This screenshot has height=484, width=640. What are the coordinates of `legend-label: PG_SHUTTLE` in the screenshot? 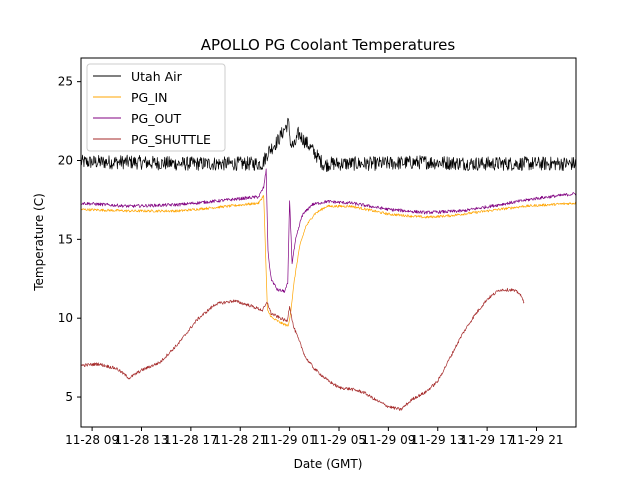 It's located at (171, 139).